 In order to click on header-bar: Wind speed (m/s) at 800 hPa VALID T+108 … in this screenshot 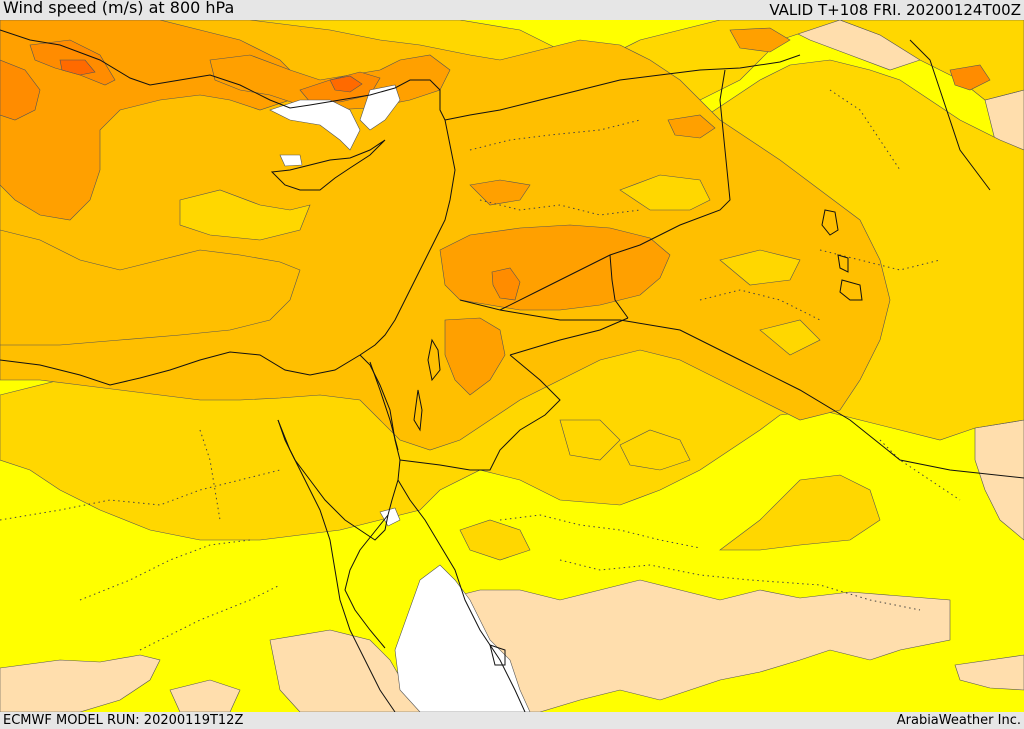, I will do `click(512, 10)`.